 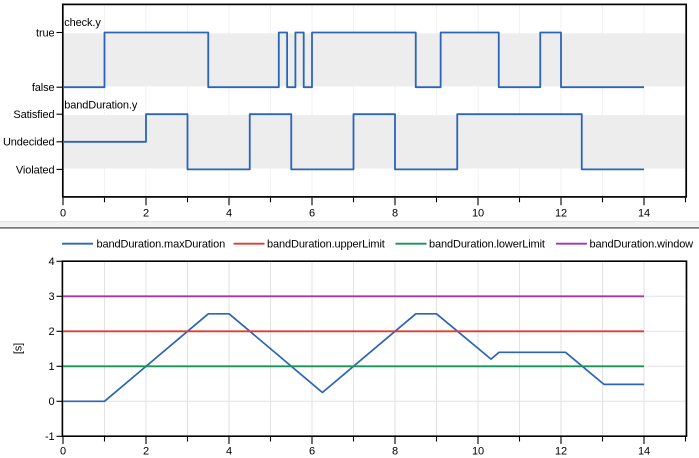 I want to click on svg-text: bandDuration.upperLimit, so click(x=326, y=245).